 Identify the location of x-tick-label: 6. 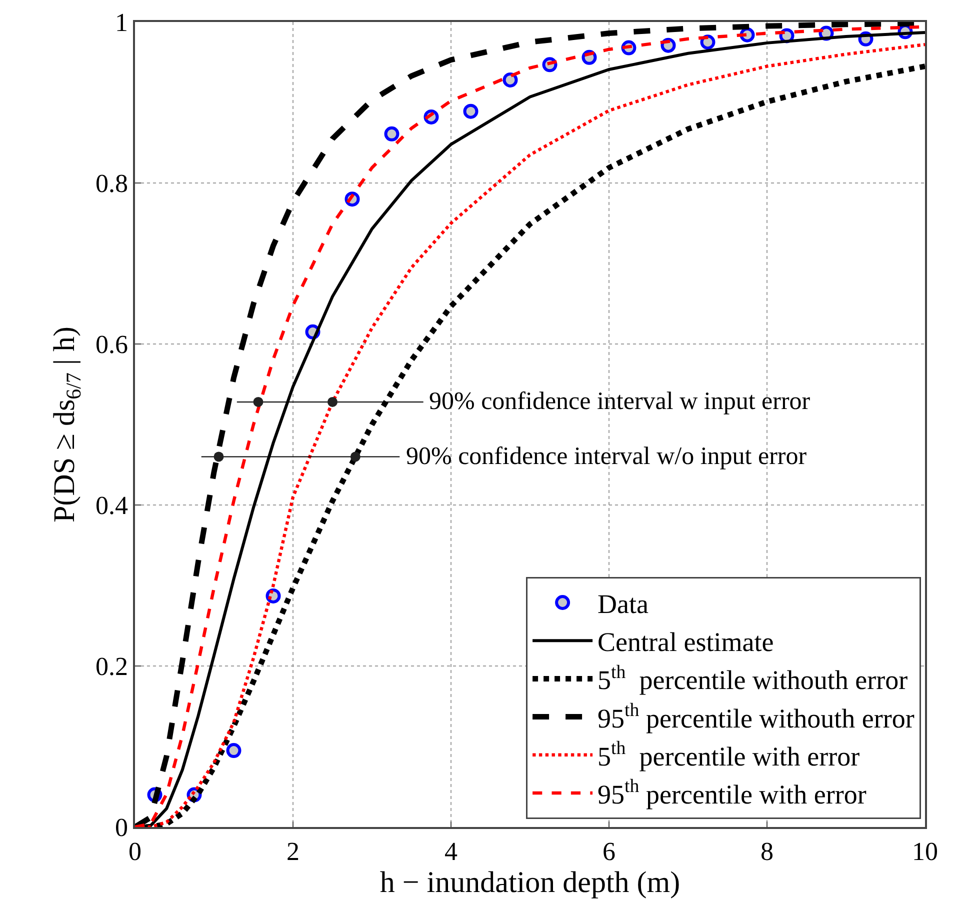
(609, 851).